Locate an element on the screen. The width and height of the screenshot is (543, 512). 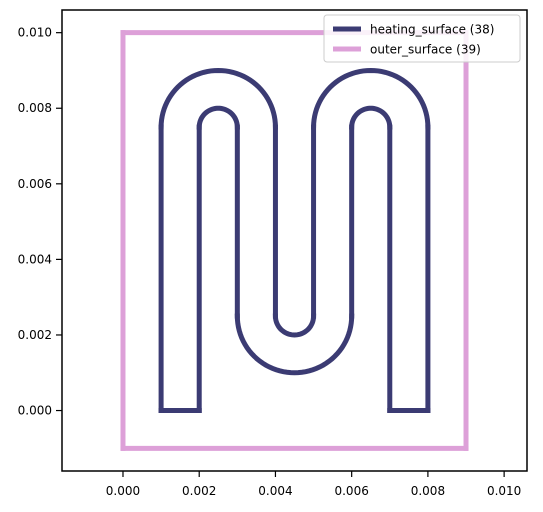
y-tick-label: 0.008 is located at coordinates (35, 108).